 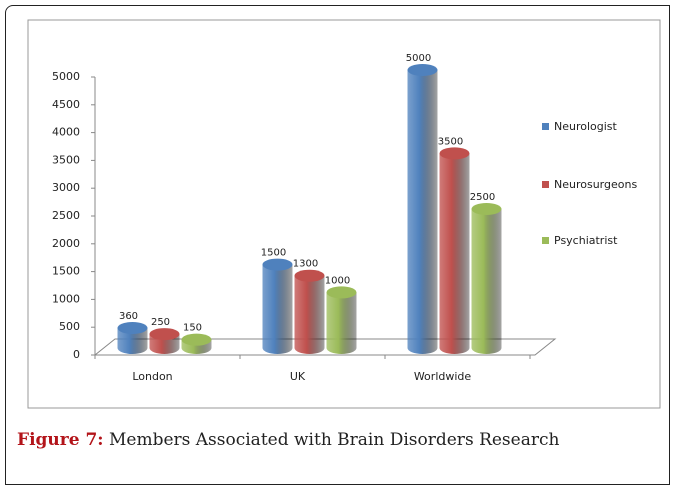 I want to click on data-label: 5000, so click(x=418, y=58).